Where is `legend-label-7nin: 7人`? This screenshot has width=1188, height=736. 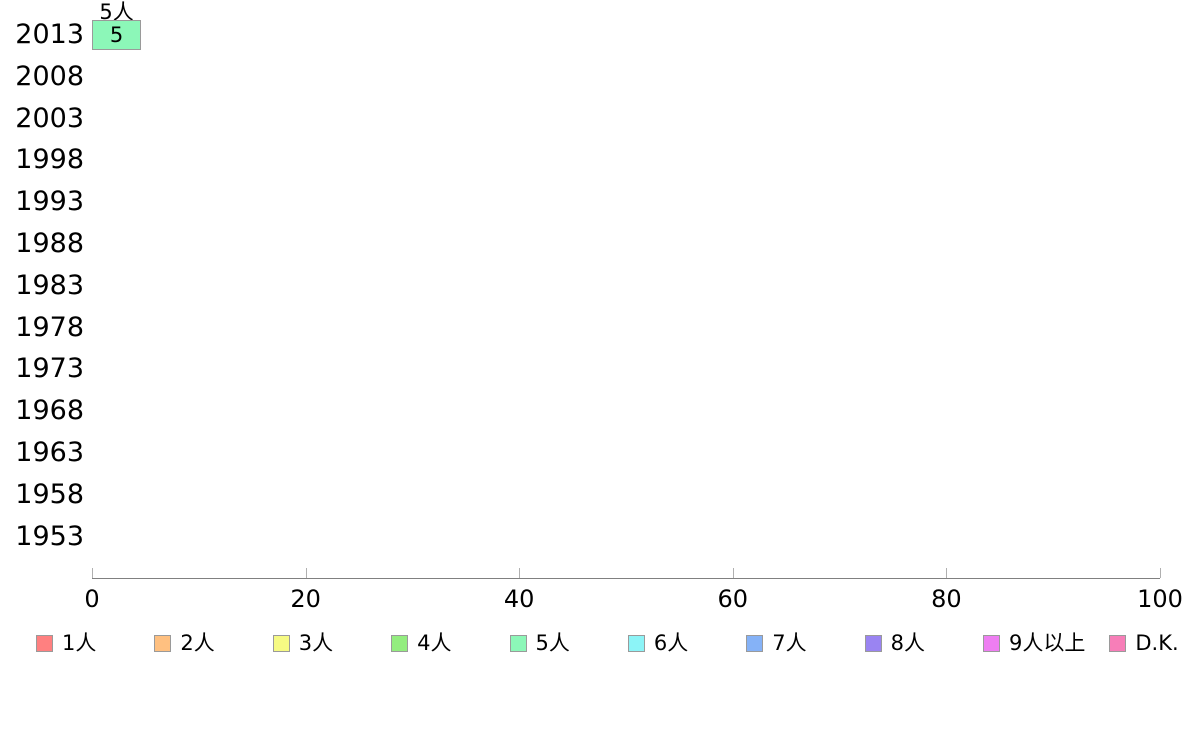 legend-label-7nin: 7人 is located at coordinates (789, 642).